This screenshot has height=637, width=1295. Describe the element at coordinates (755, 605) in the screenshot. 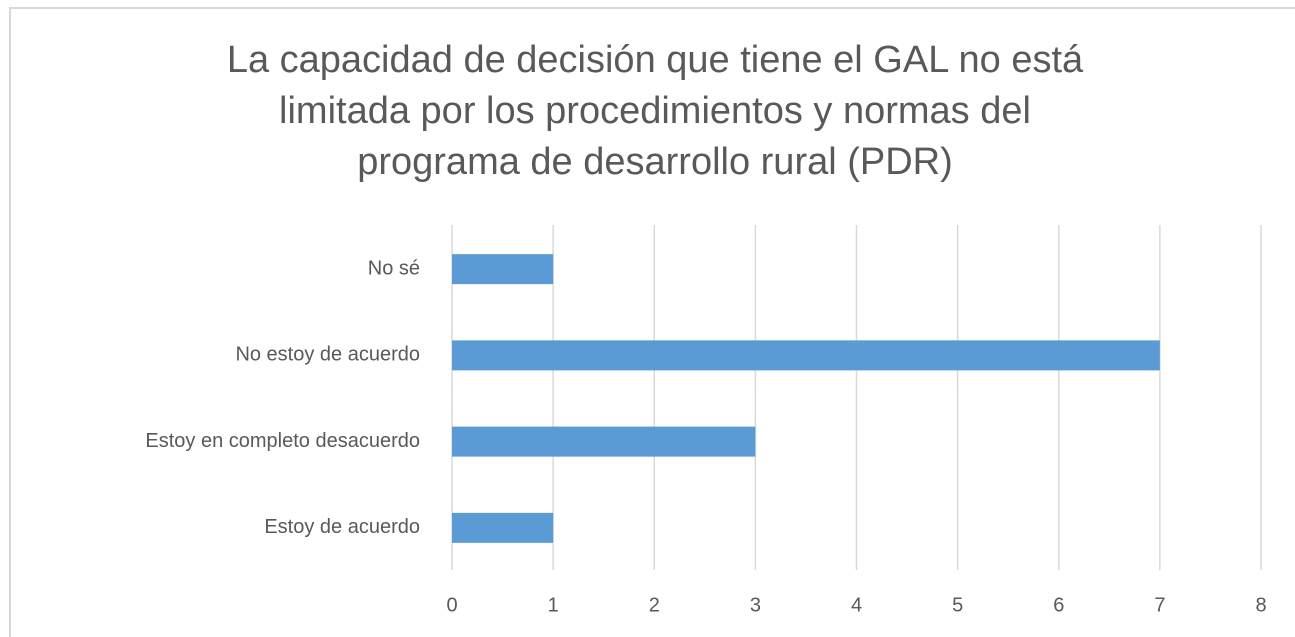

I see `x-tick-label: 3` at that location.